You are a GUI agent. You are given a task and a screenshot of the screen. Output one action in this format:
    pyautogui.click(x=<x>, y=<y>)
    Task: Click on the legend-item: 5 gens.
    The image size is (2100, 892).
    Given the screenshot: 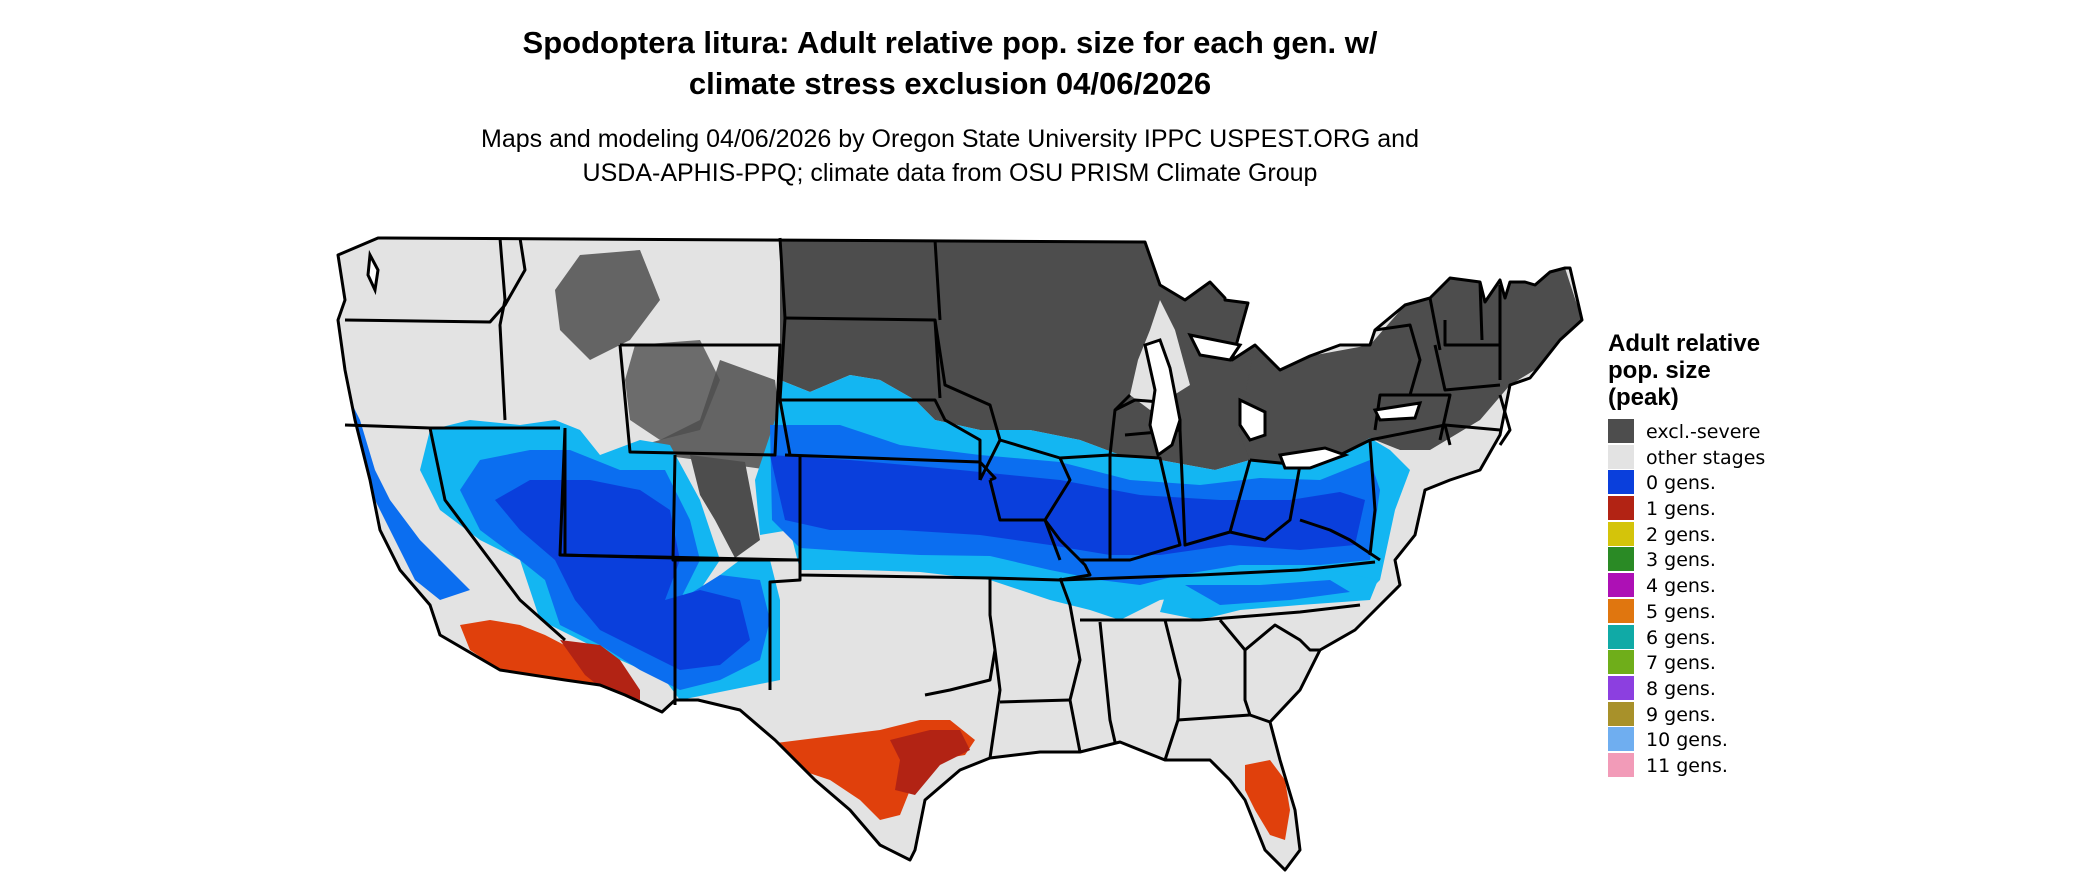 What is the action you would take?
    pyautogui.click(x=1684, y=611)
    